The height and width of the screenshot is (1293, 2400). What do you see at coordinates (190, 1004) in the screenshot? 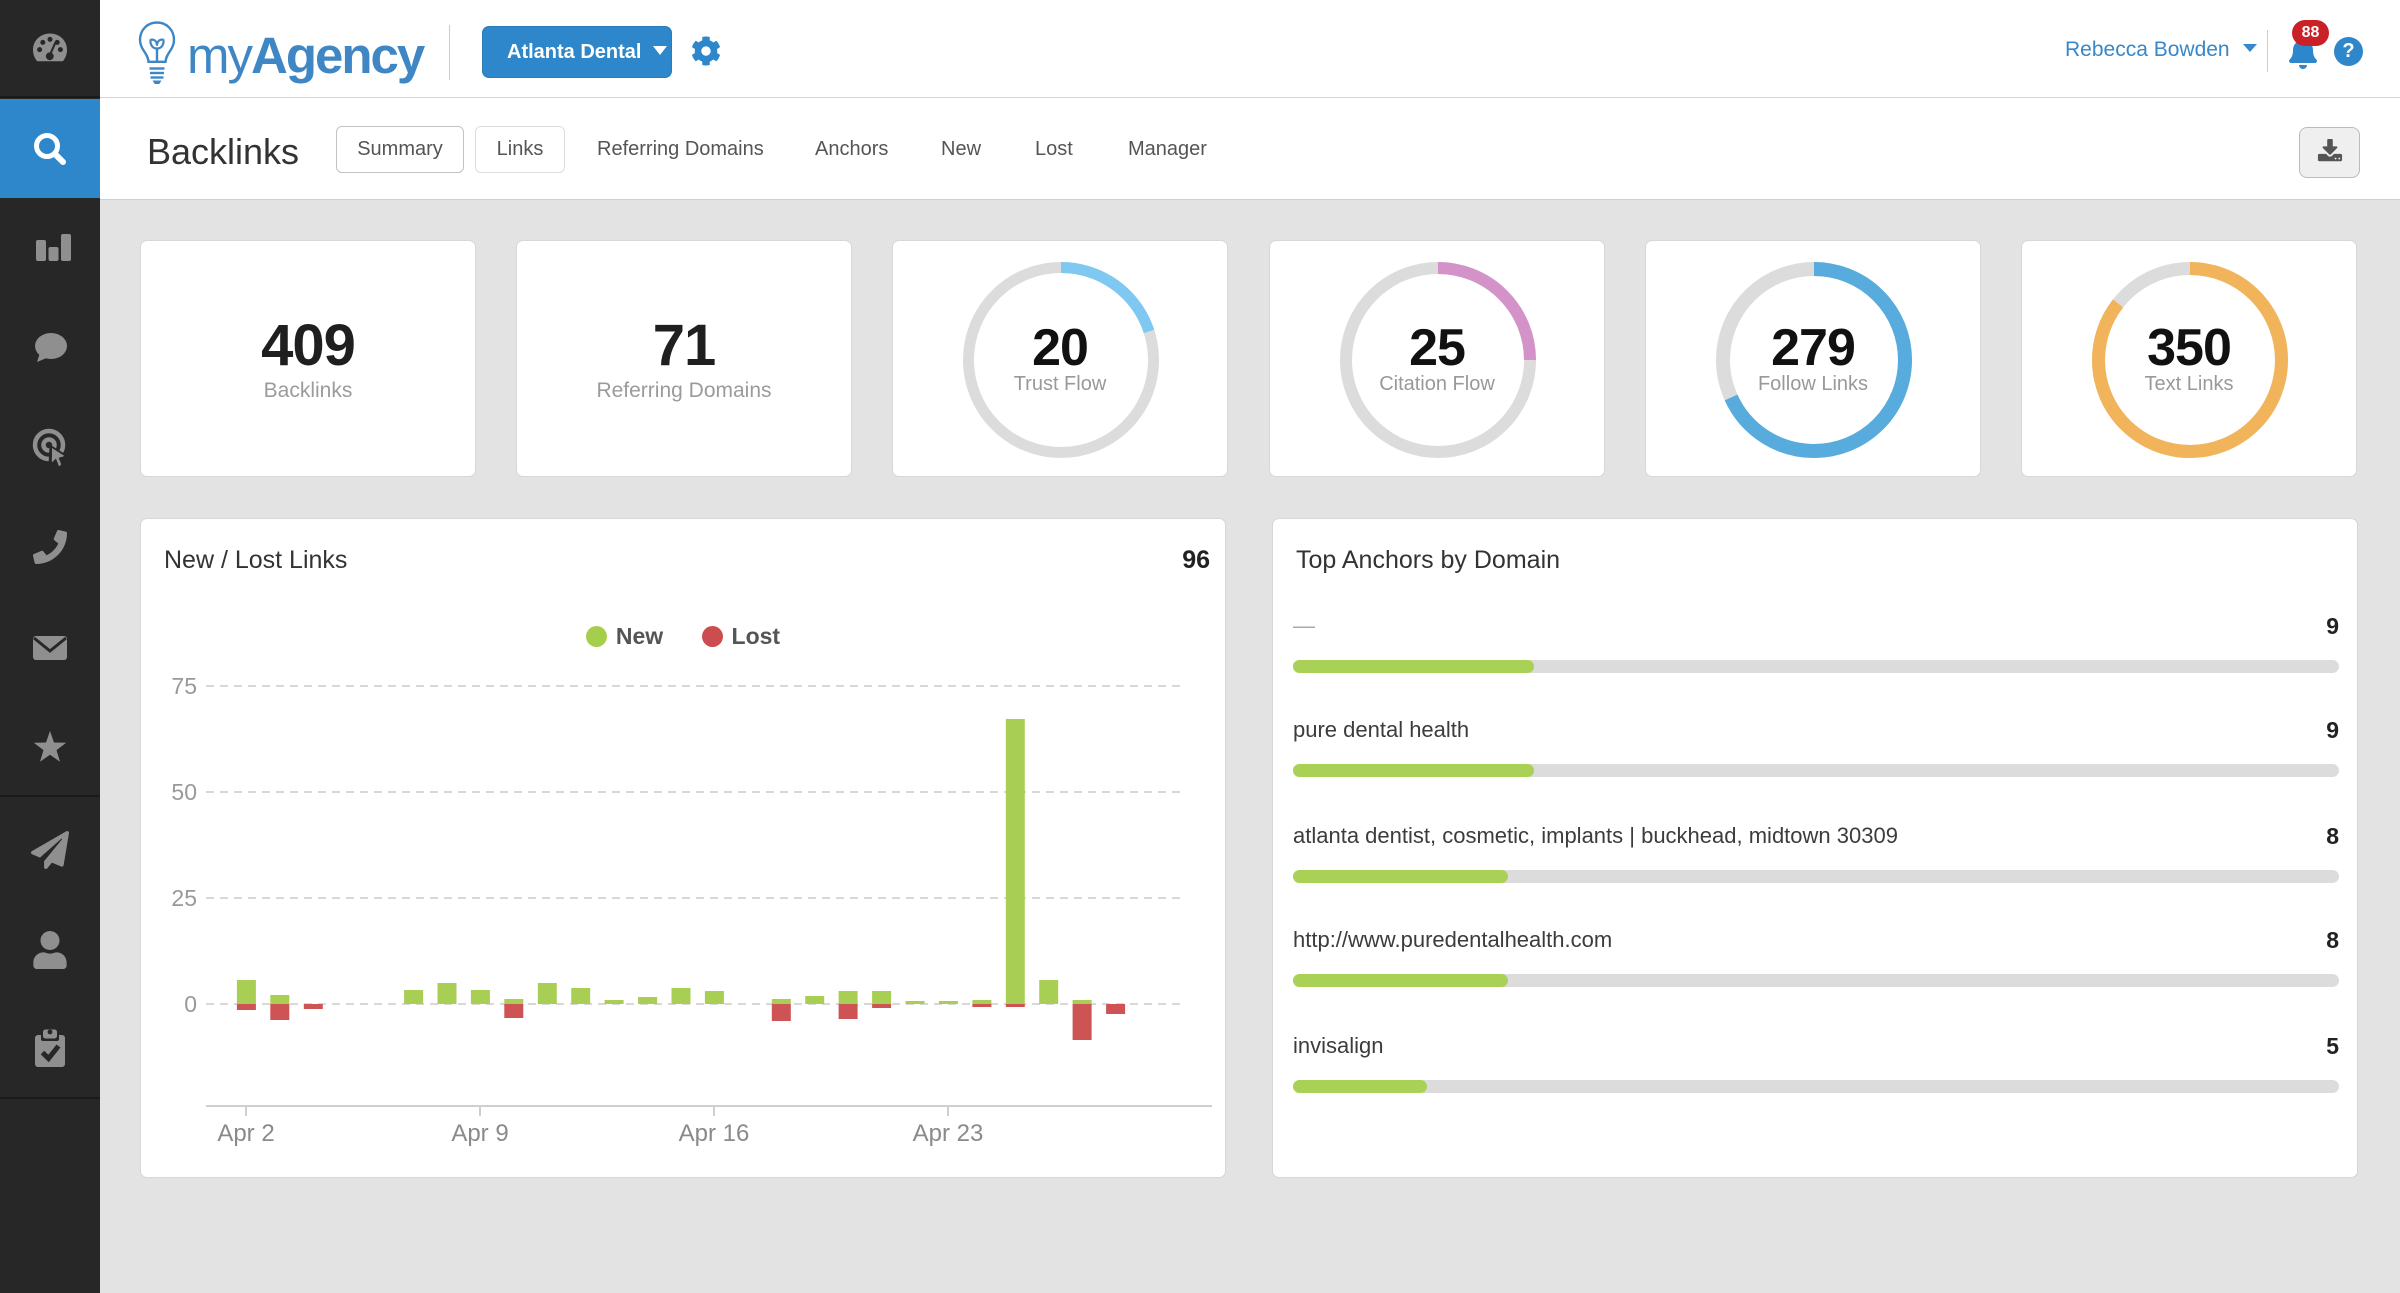
I see `svg-text: 0` at bounding box center [190, 1004].